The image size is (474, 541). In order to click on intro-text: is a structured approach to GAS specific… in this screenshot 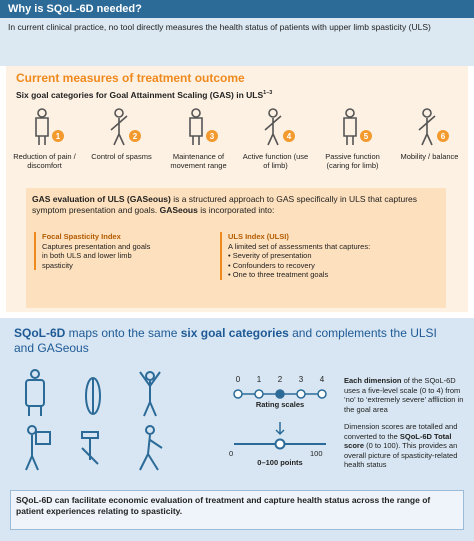, I will do `click(225, 204)`.